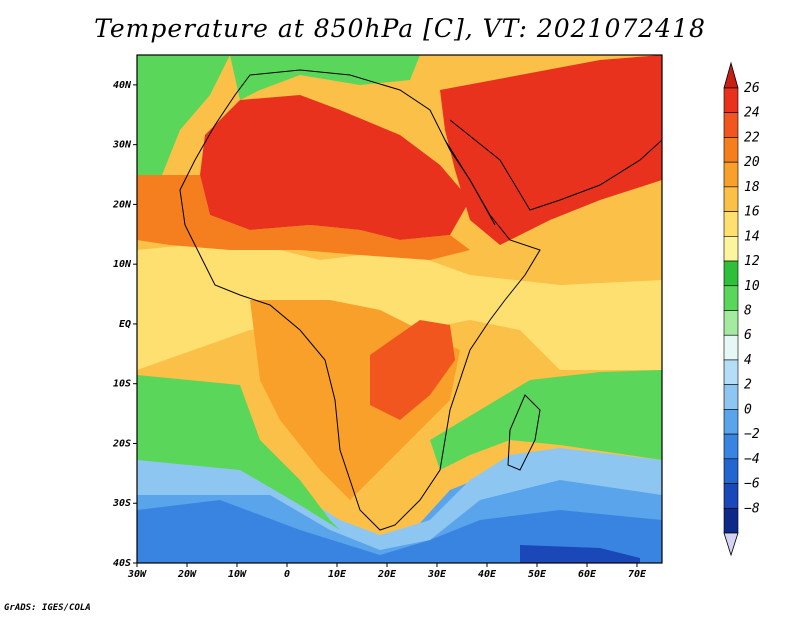 Image resolution: width=800 pixels, height=618 pixels. Describe the element at coordinates (335, 167) in the screenshot. I see `region-sahara-hot` at that location.